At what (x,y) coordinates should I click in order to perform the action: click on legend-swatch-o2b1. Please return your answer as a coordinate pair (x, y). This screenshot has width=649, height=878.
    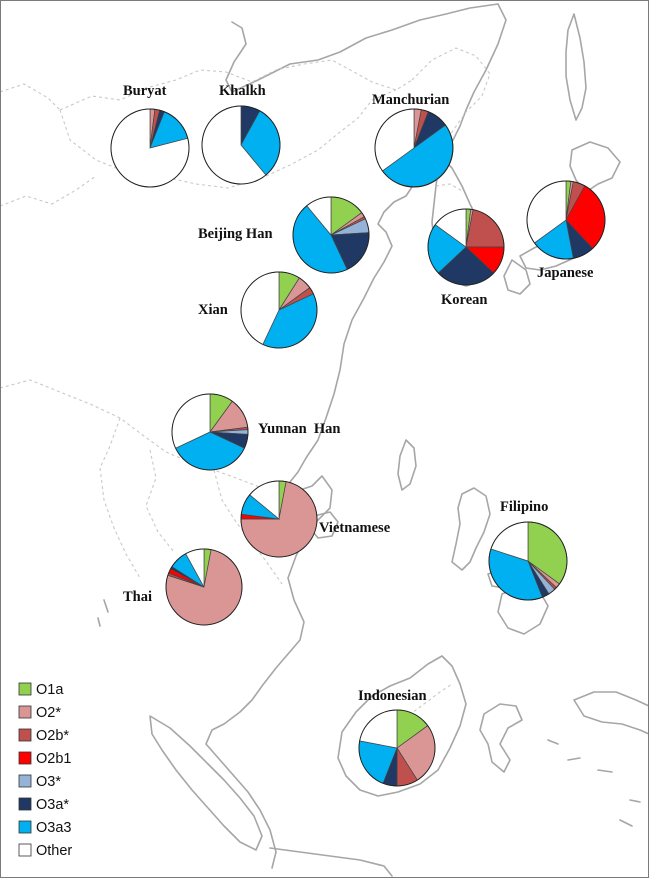
    Looking at the image, I should click on (25, 758).